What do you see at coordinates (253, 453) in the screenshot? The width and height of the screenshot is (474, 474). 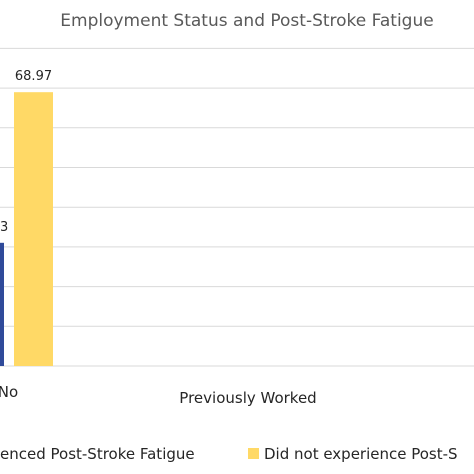 I see `legend-swatch-did-not-experience` at bounding box center [253, 453].